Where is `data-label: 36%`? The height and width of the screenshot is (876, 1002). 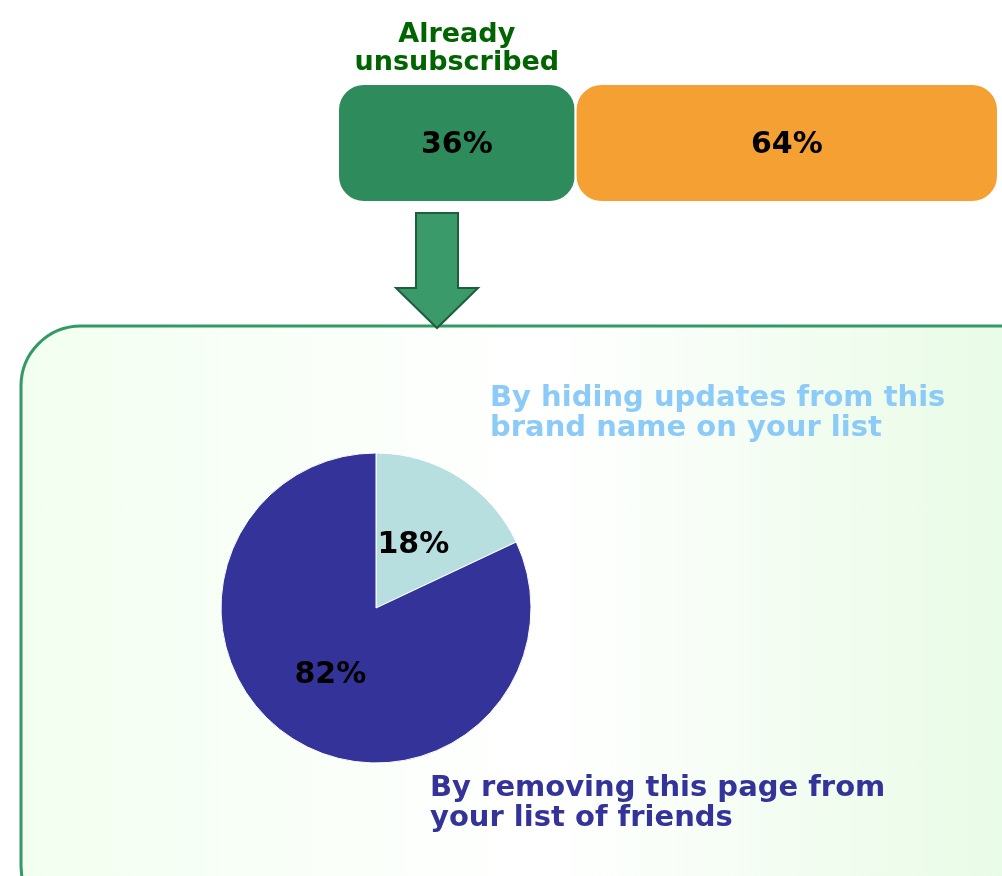 data-label: 36% is located at coordinates (456, 142).